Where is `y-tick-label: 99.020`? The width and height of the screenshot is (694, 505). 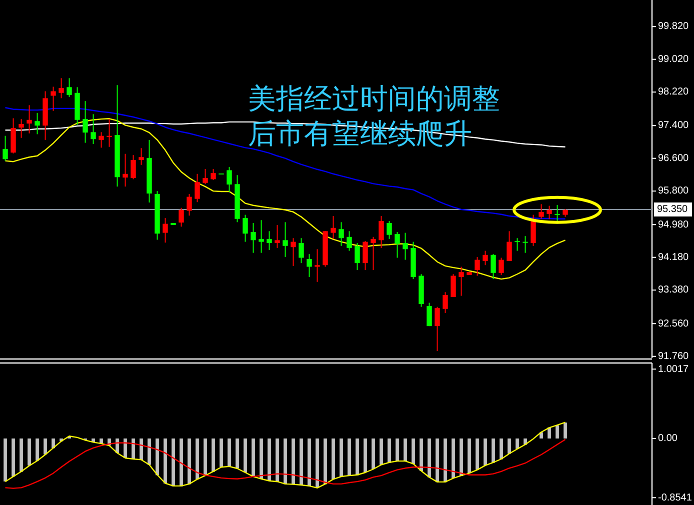
y-tick-label: 99.020 is located at coordinates (674, 59).